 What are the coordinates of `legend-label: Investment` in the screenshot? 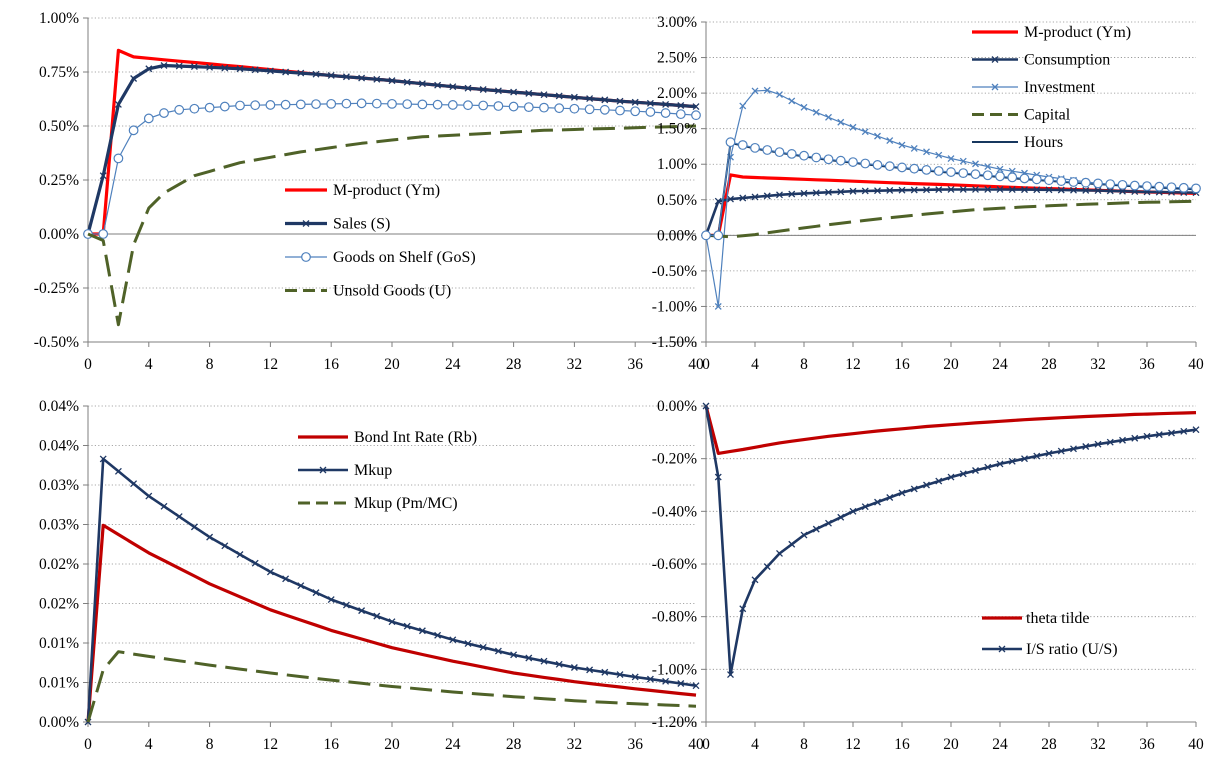 It's located at (1060, 87).